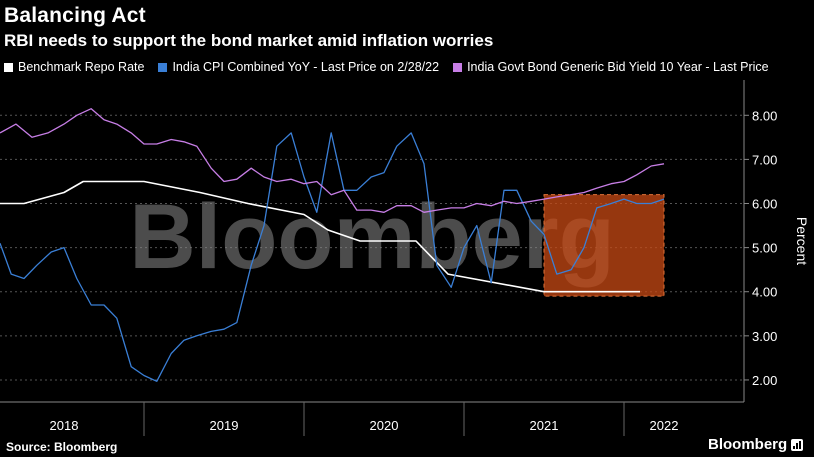 This screenshot has height=457, width=814. What do you see at coordinates (764, 292) in the screenshot?
I see `y-tick-label: 4.00` at bounding box center [764, 292].